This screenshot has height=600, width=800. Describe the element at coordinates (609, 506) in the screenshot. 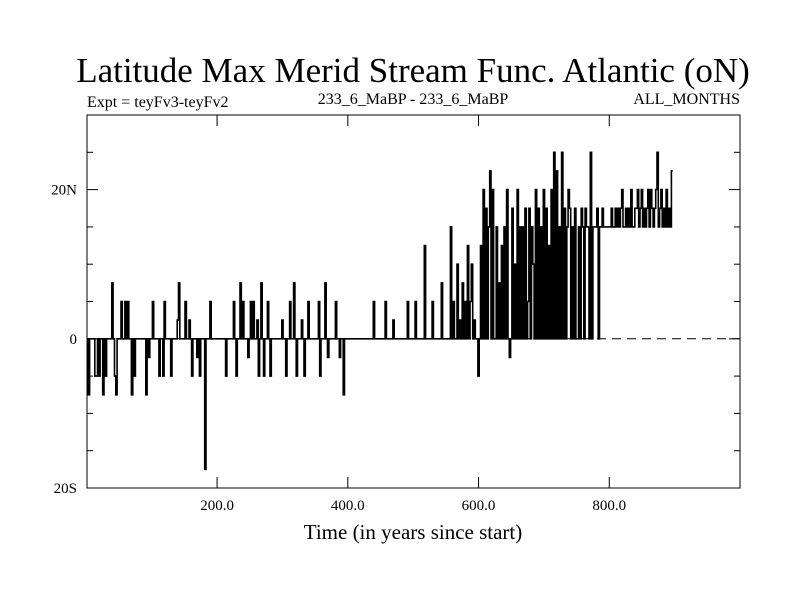

I see `x-tick-label: 800.0` at that location.